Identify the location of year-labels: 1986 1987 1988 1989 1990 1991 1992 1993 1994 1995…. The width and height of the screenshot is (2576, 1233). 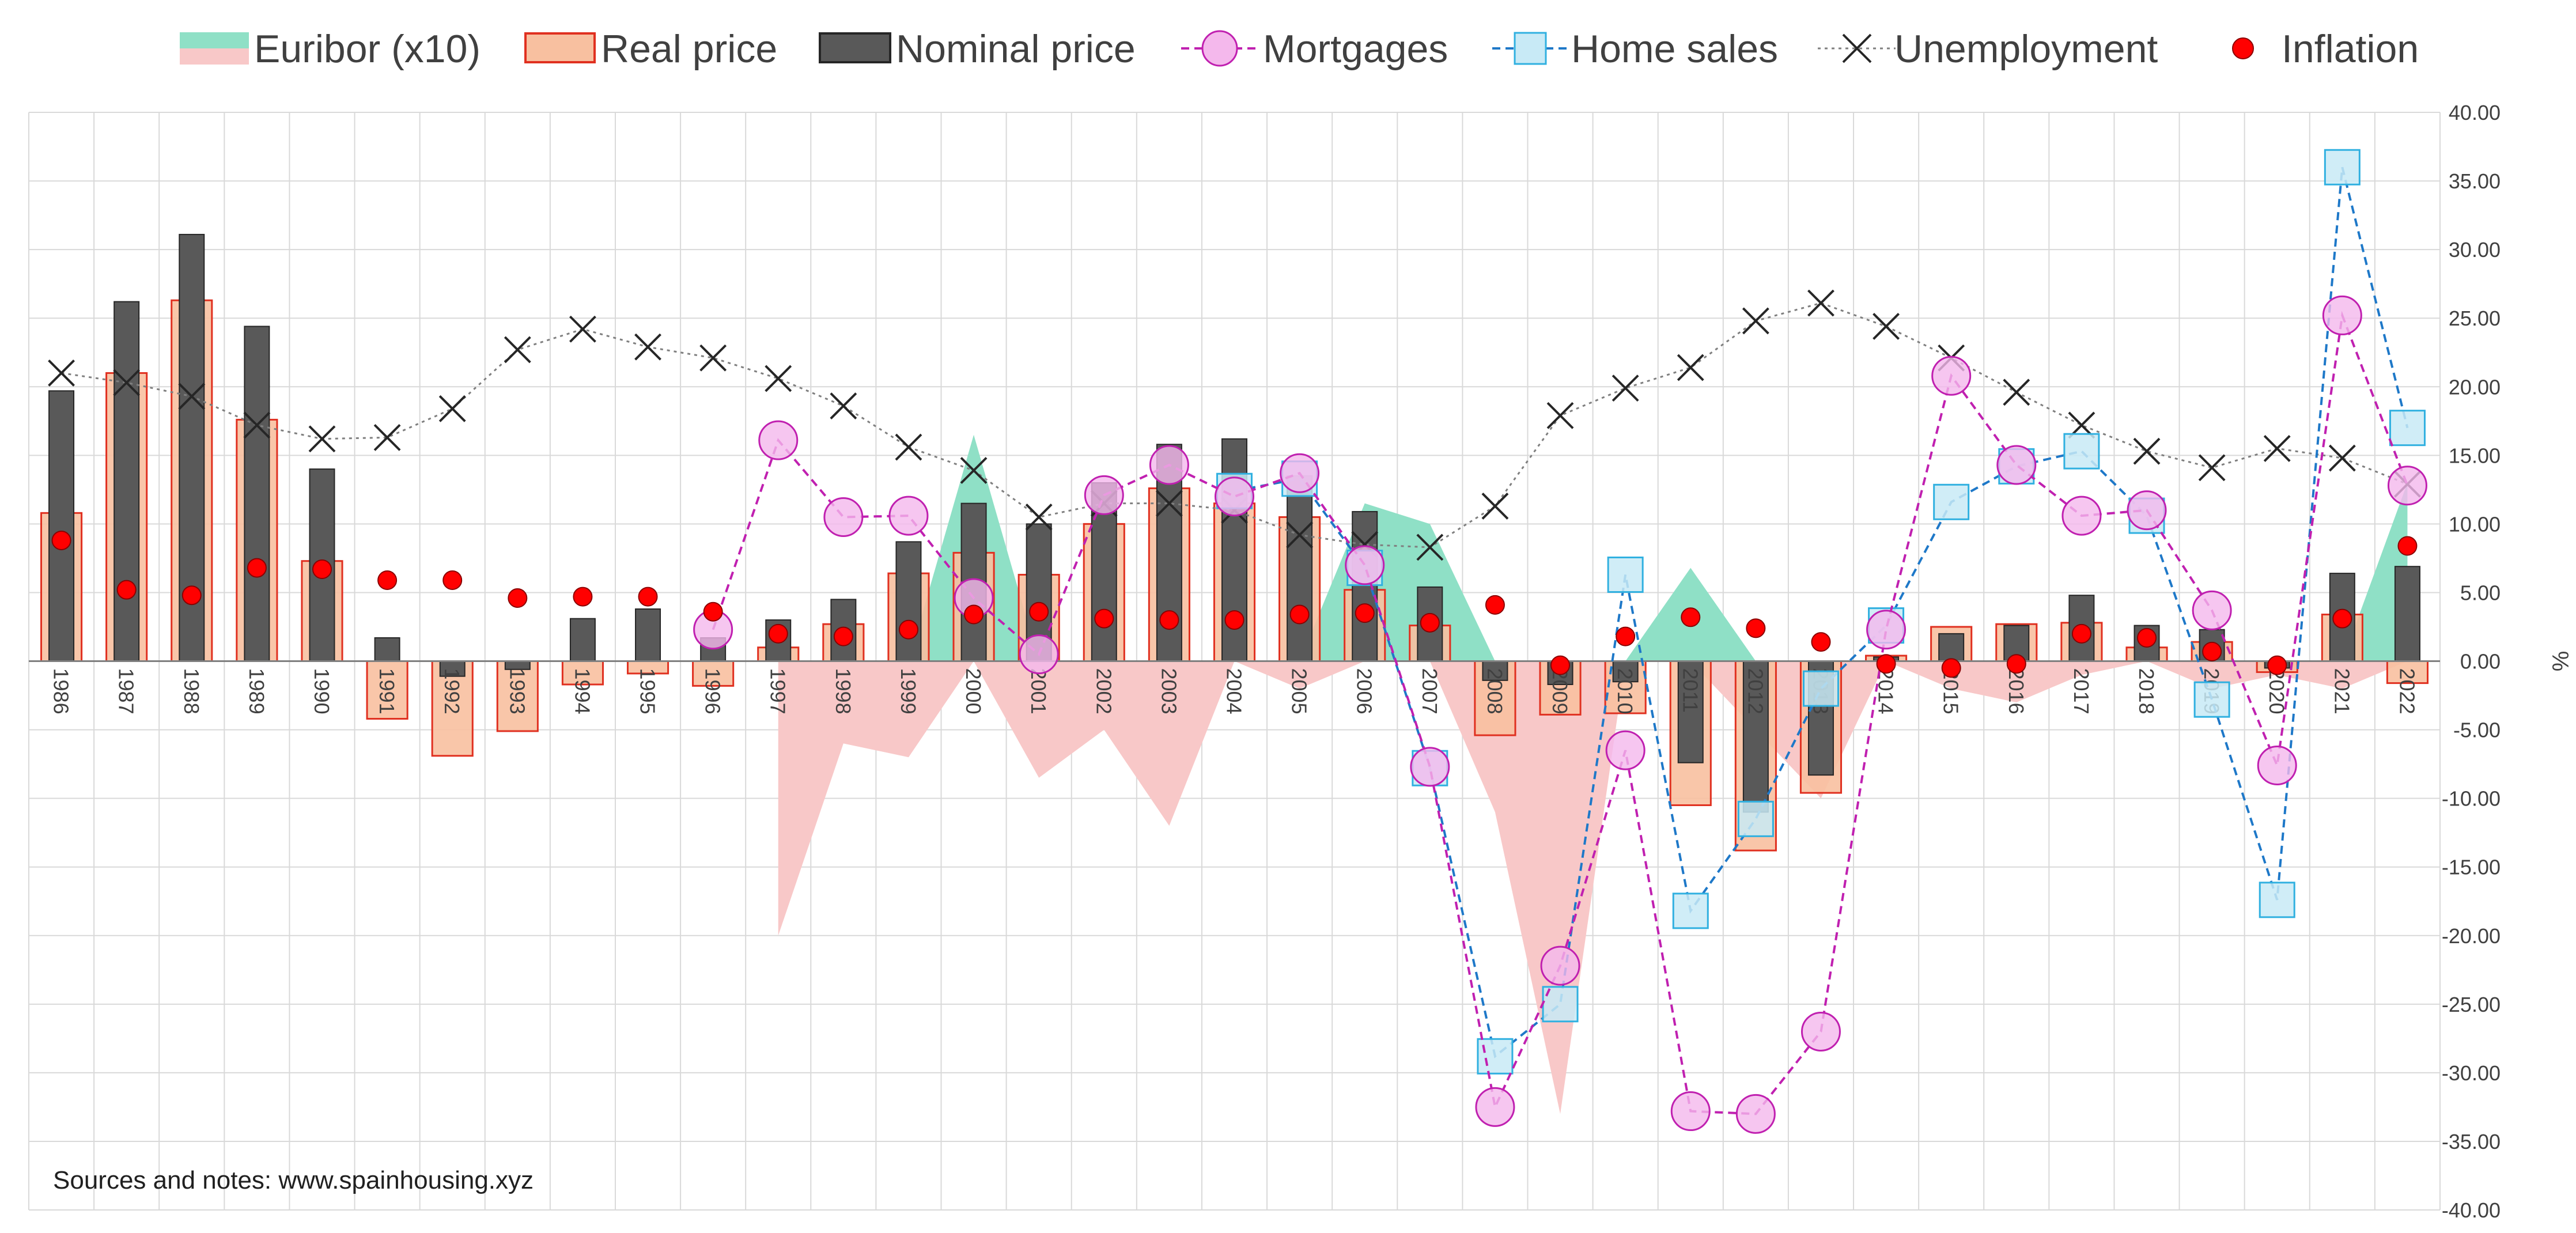
(1234, 691).